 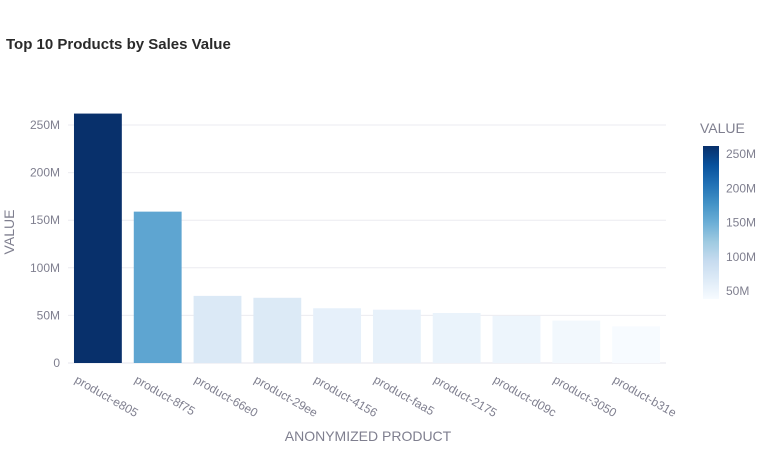 I want to click on colorbar-tick-label: 100M, so click(x=741, y=257).